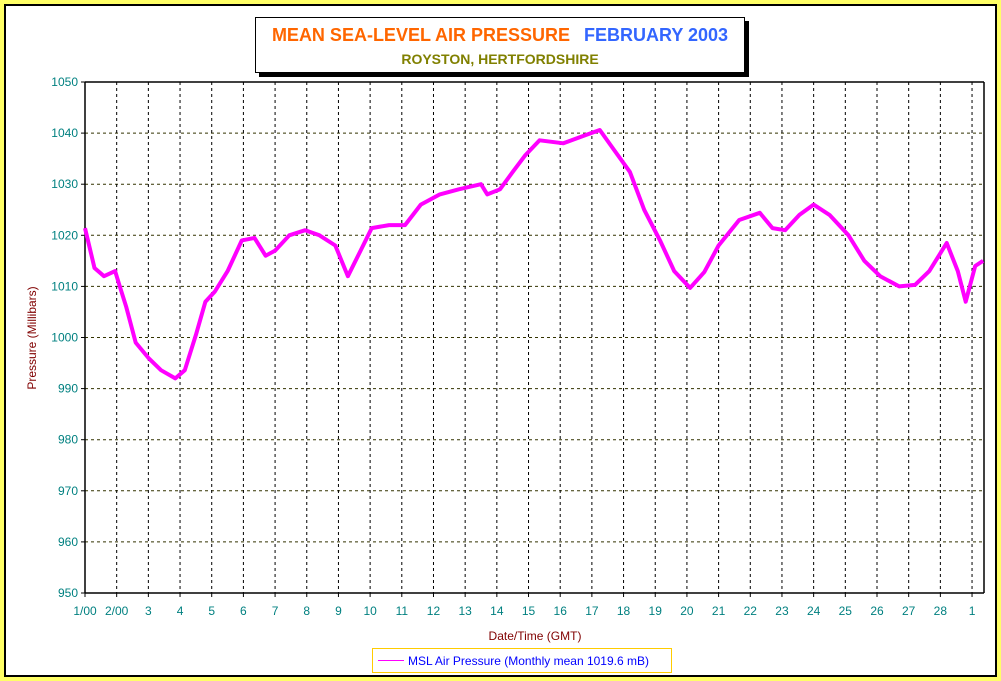 This screenshot has width=1001, height=681. Describe the element at coordinates (64, 82) in the screenshot. I see `y-tick-label: 1050` at that location.